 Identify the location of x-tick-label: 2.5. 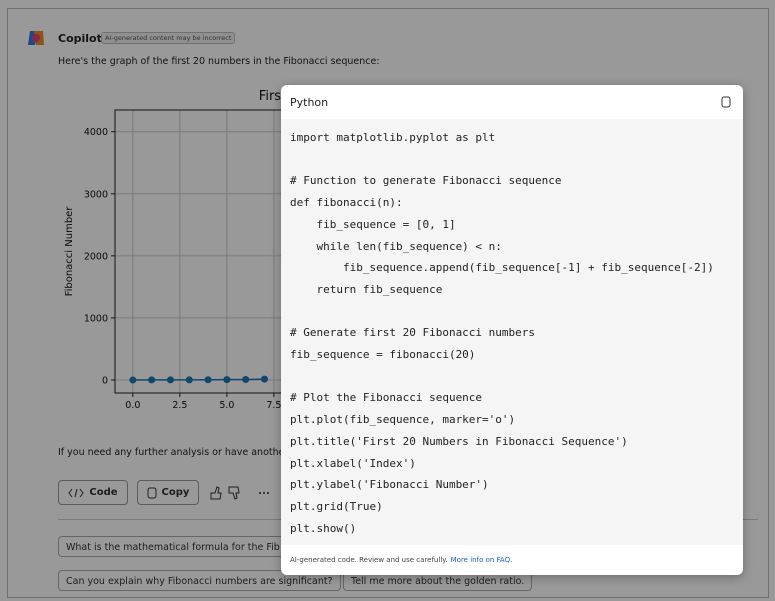
(179, 405).